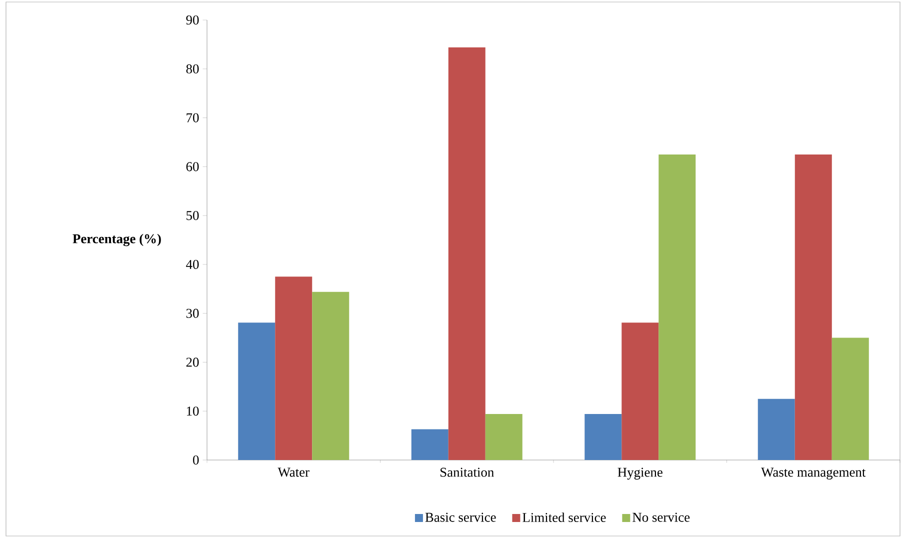 Image resolution: width=902 pixels, height=538 pixels. I want to click on y-tick-label: 20, so click(192, 362).